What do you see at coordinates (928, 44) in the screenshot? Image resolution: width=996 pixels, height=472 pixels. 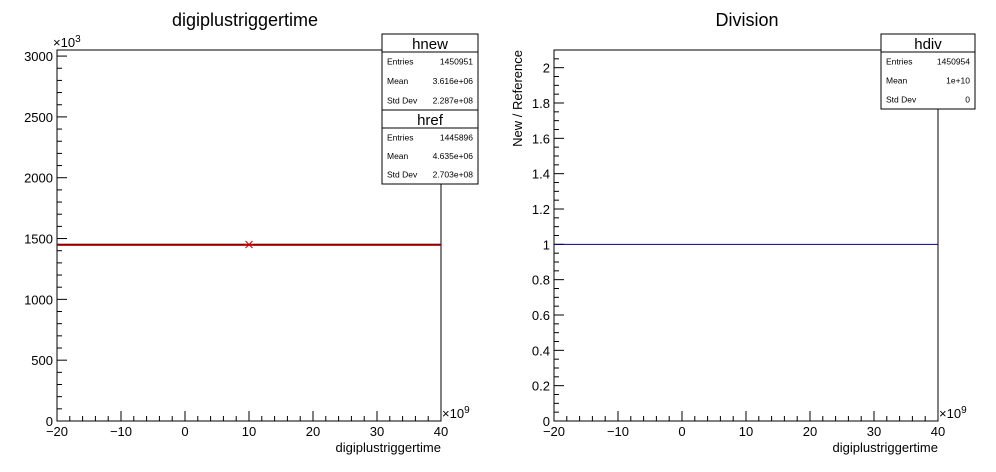 I see `stats-box-name: hdiv` at bounding box center [928, 44].